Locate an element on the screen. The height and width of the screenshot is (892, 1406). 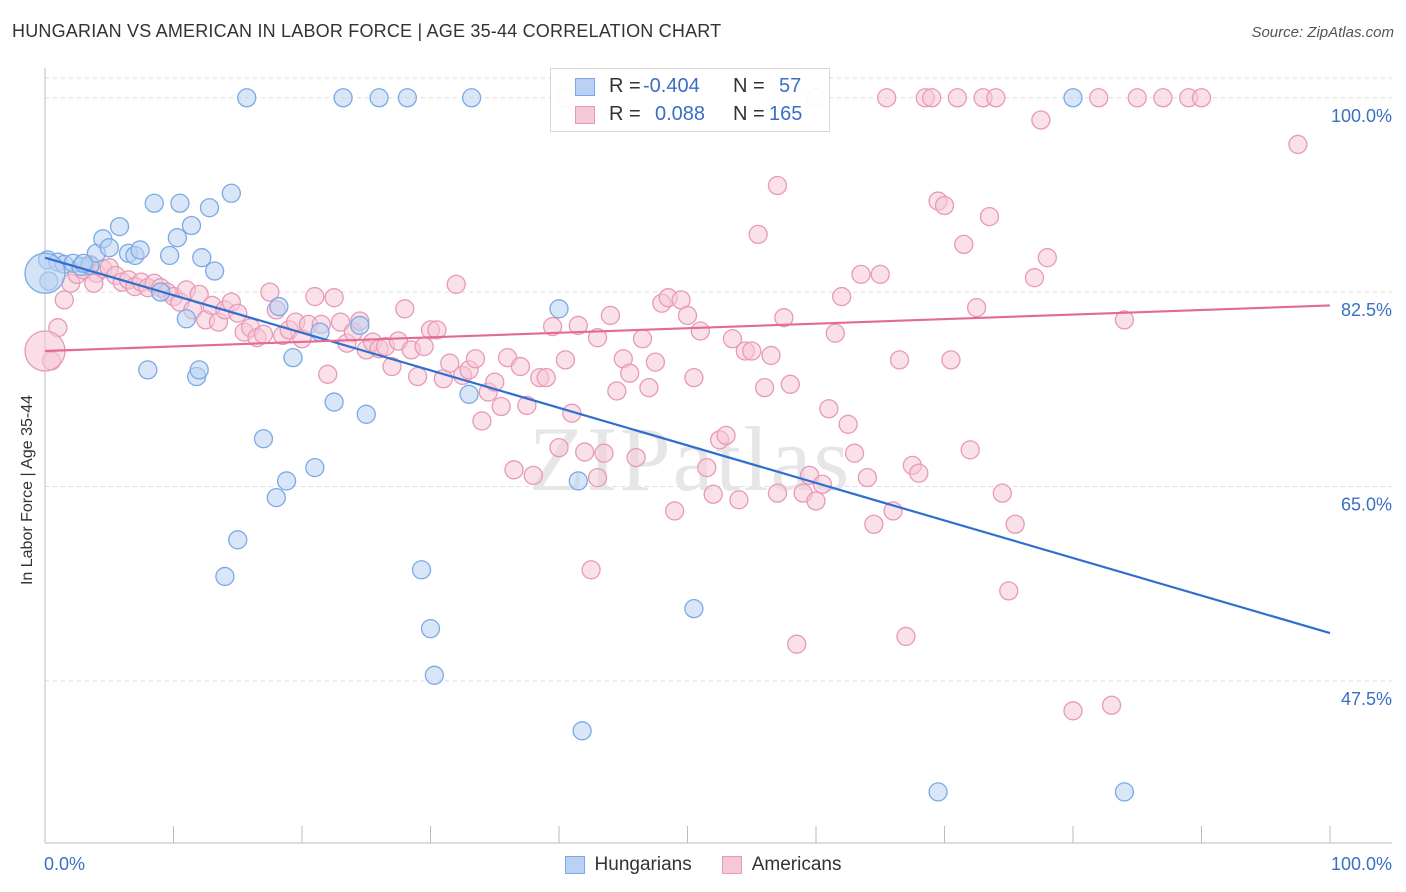
source-label: Source: ZipAtlas.com is located at coordinates (1322, 32).